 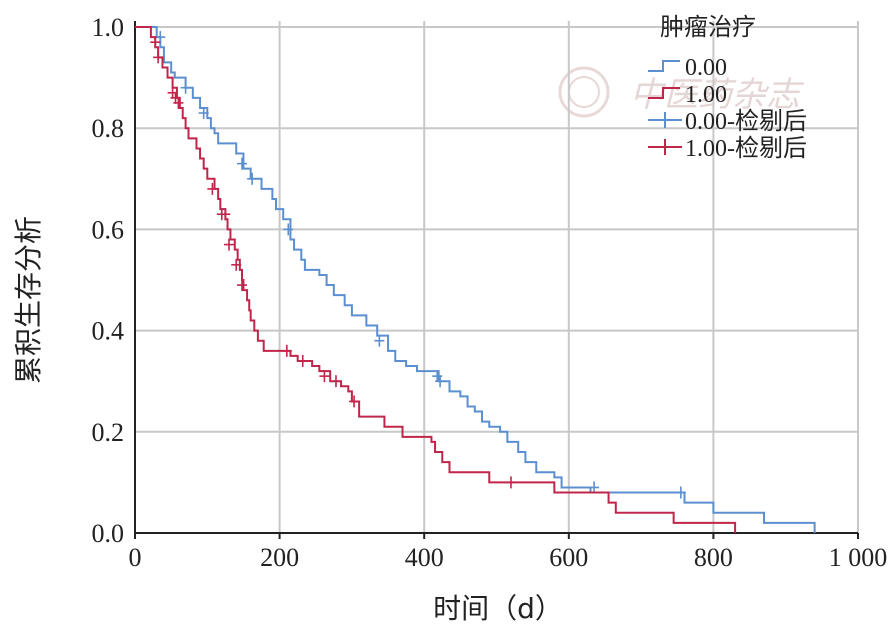 I want to click on y-tick-label: 1.0, so click(x=108, y=27).